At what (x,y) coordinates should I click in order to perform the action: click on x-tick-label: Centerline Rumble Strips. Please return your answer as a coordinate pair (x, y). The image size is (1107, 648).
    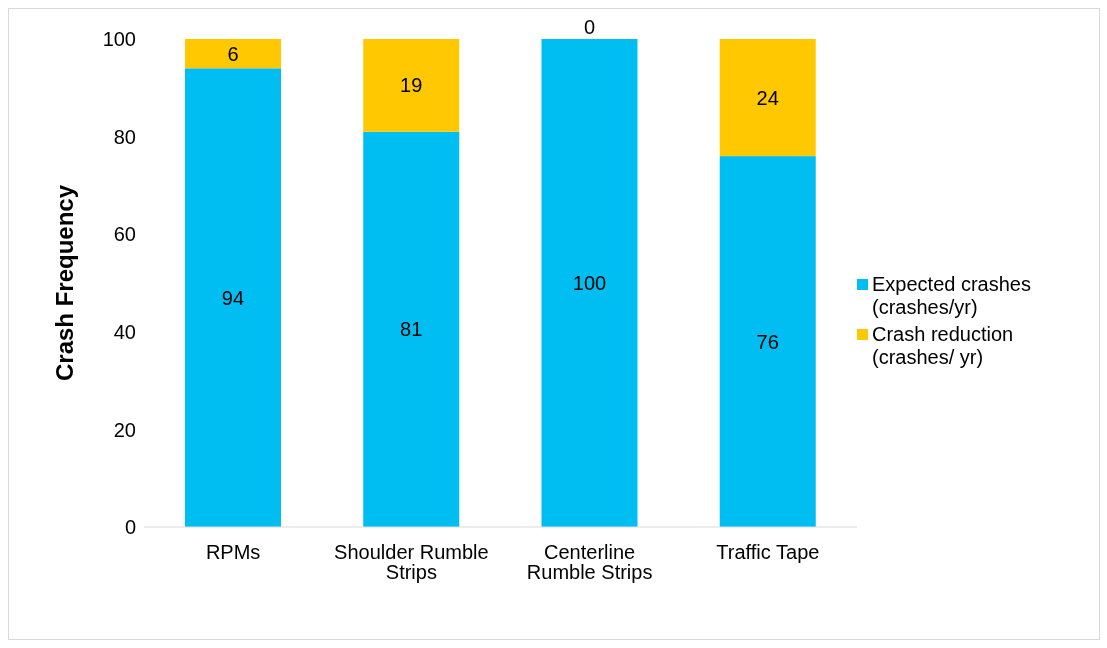
    Looking at the image, I should click on (589, 562).